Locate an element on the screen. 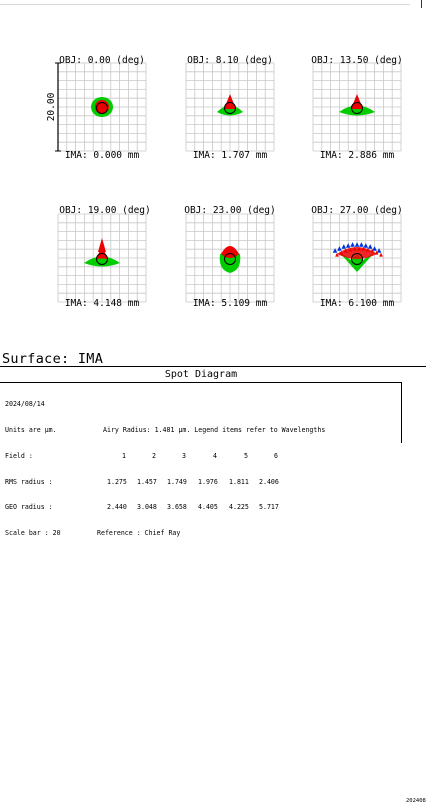 The height and width of the screenshot is (804, 426). field-cell-5: OBJ: 23.00 (deg) IMA: 5.109 mm is located at coordinates (230, 257).